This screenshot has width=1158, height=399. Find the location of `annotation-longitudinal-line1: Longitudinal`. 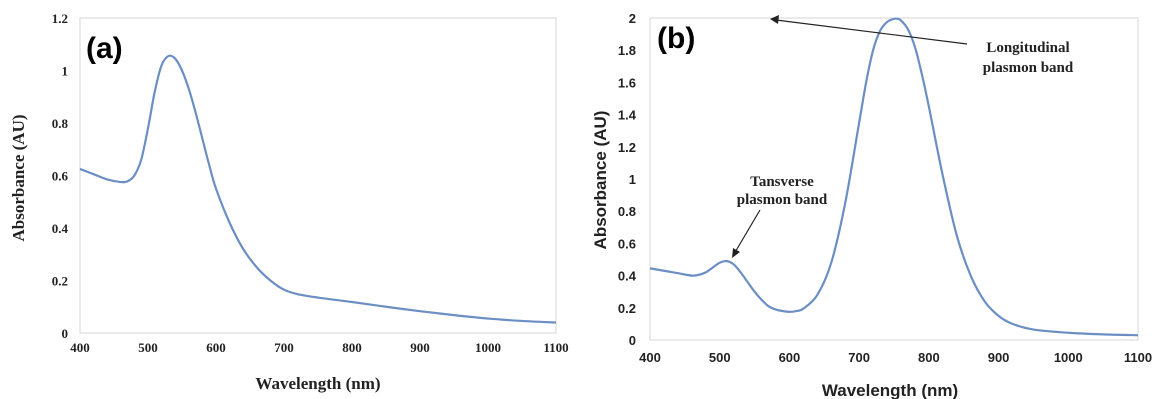

annotation-longitudinal-line1: Longitudinal is located at coordinates (1027, 48).